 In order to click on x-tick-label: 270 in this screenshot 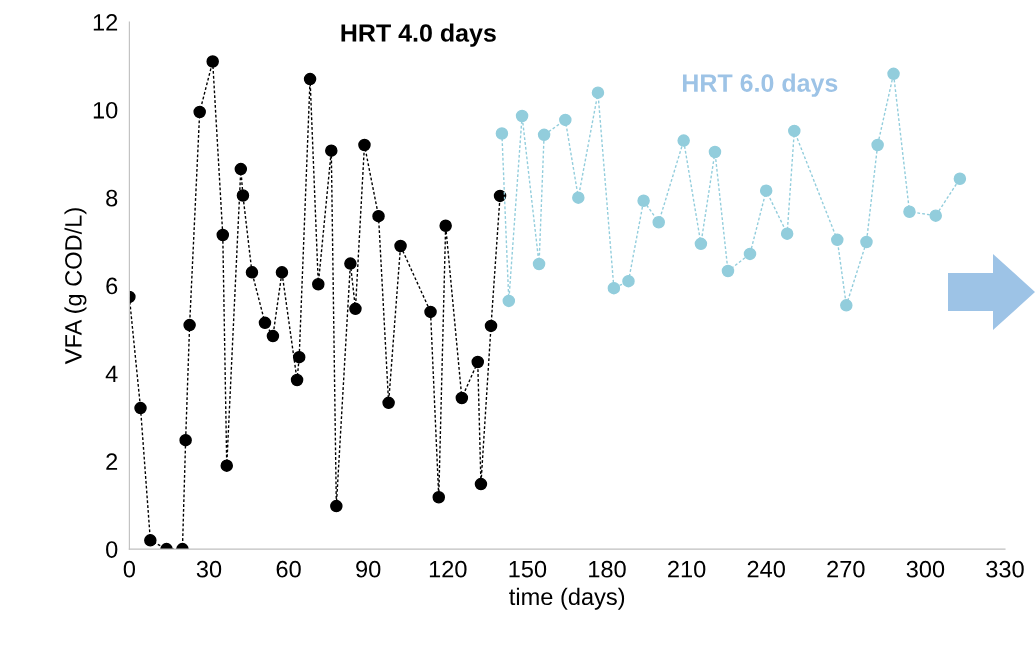, I will do `click(846, 569)`.